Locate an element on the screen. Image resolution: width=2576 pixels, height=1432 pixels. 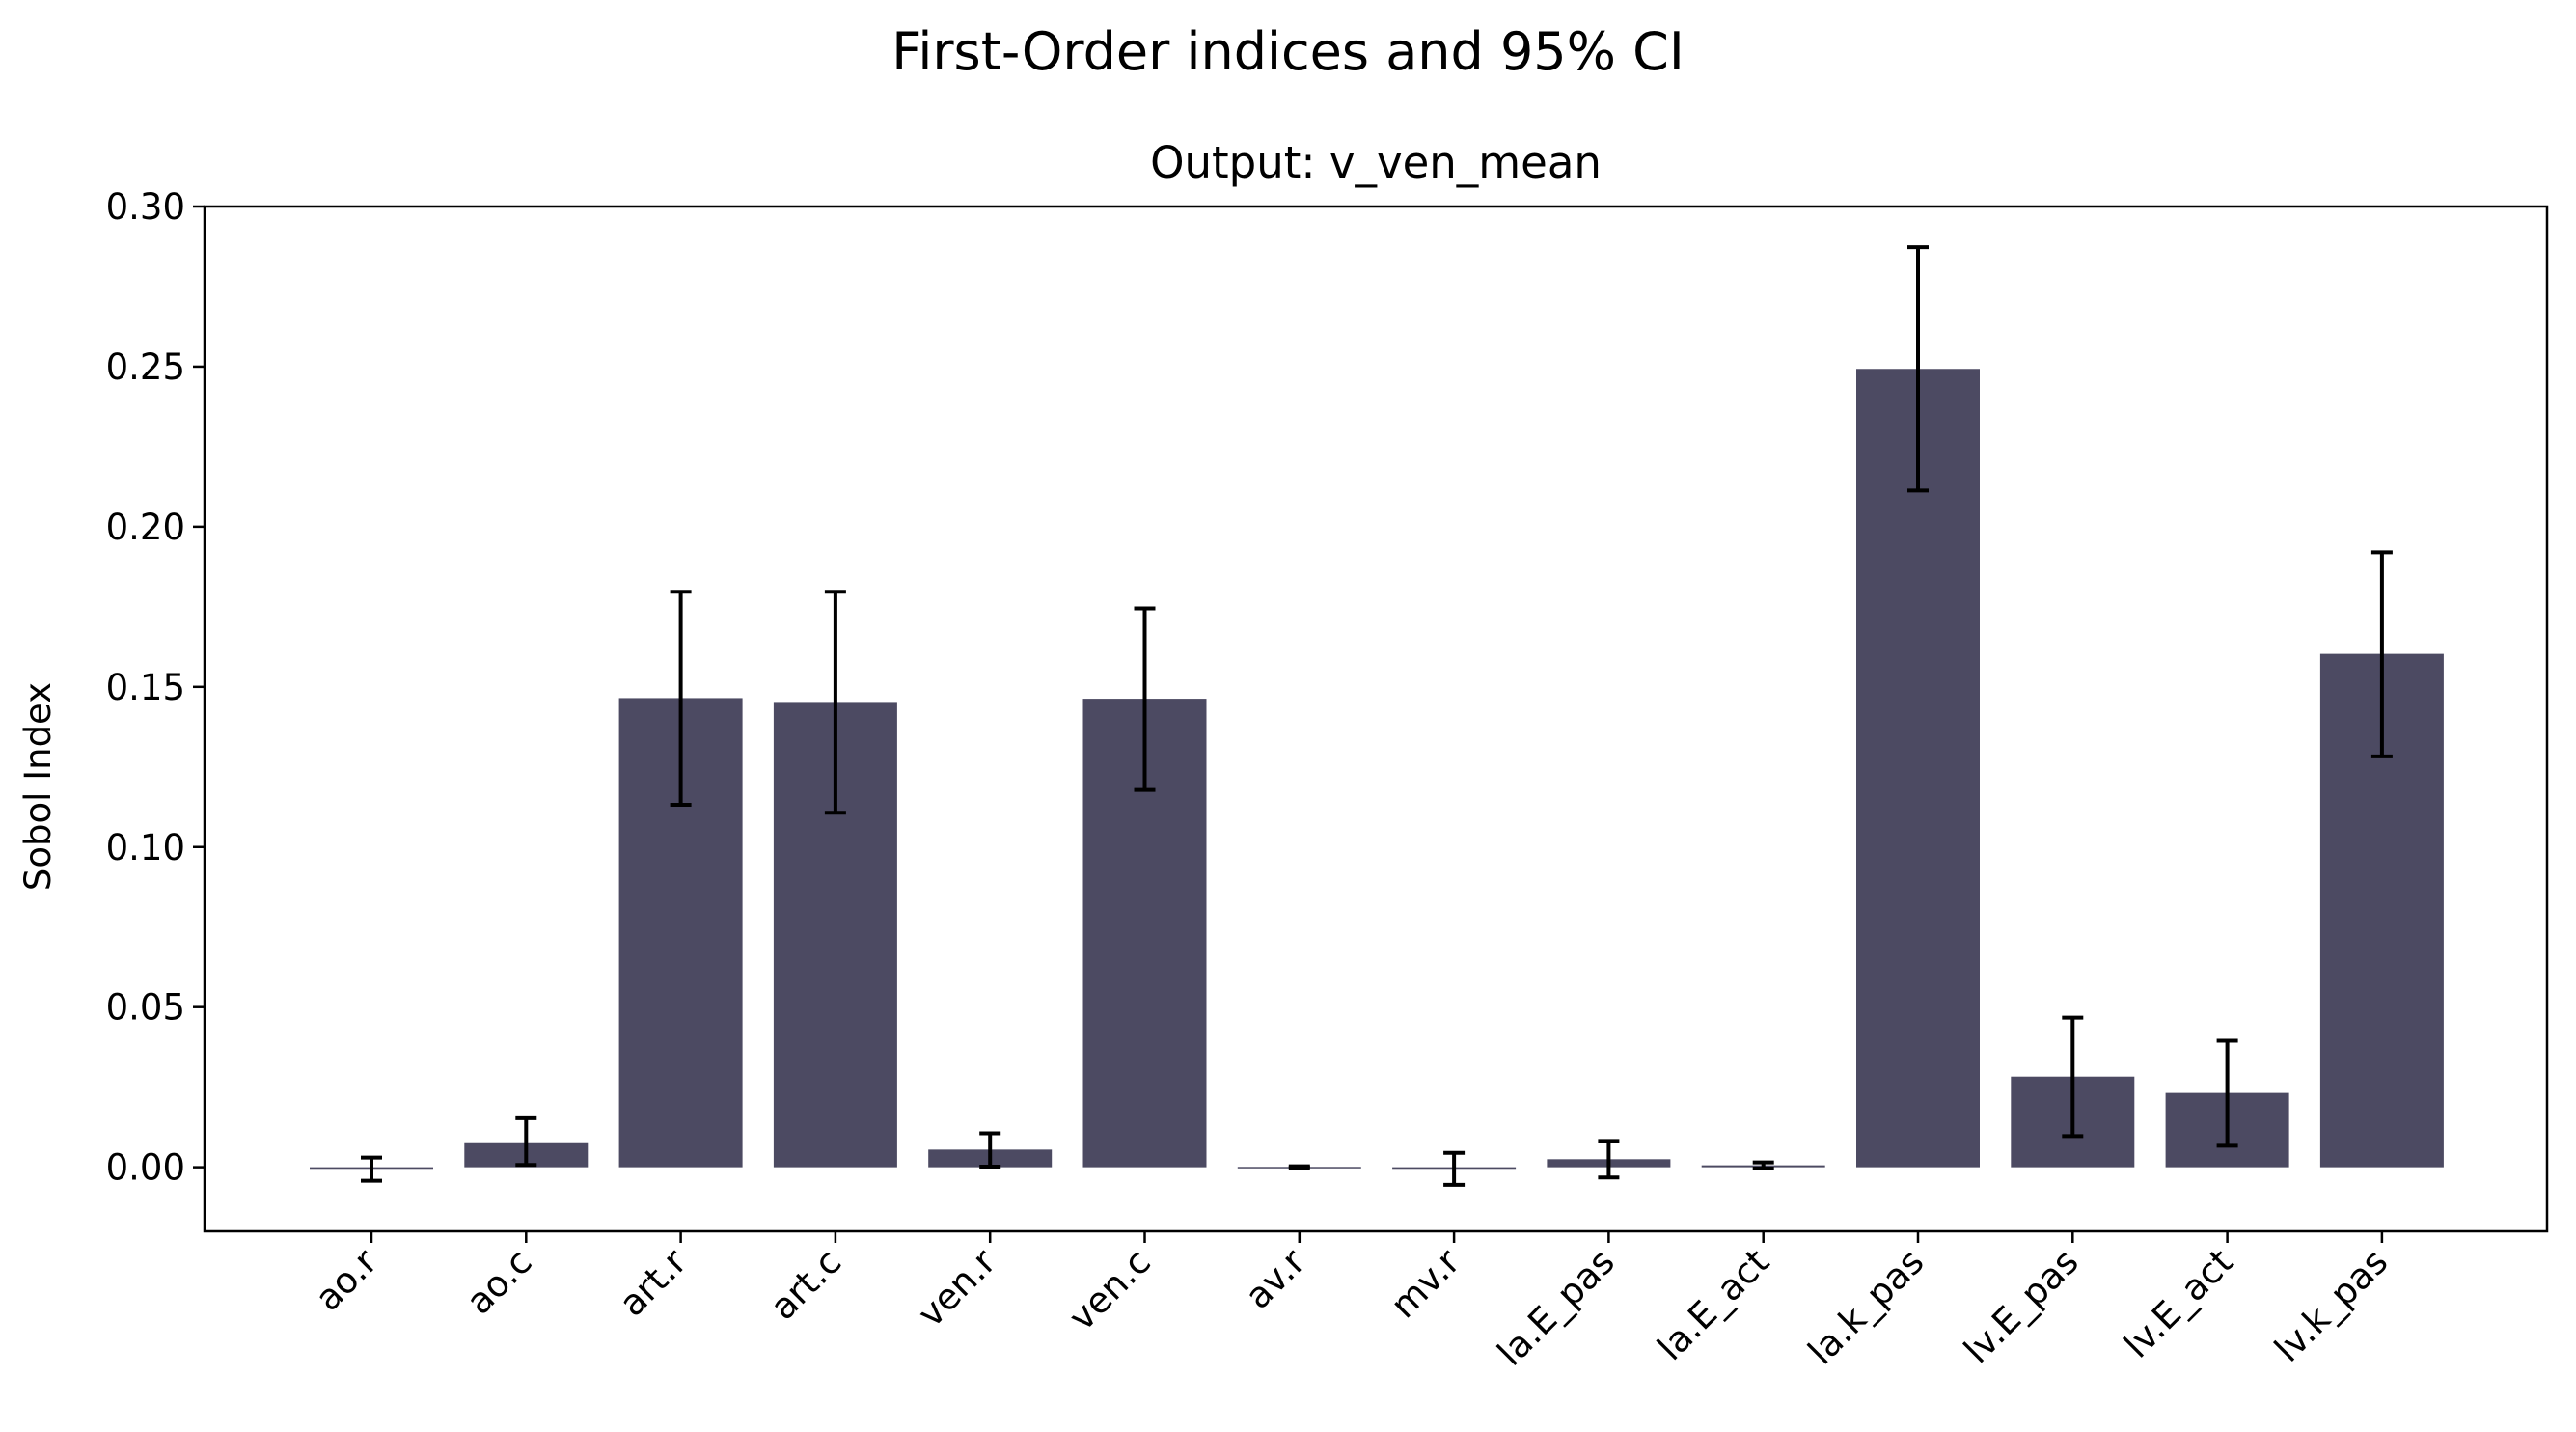
x-tick-label: art.c is located at coordinates (805, 1285).